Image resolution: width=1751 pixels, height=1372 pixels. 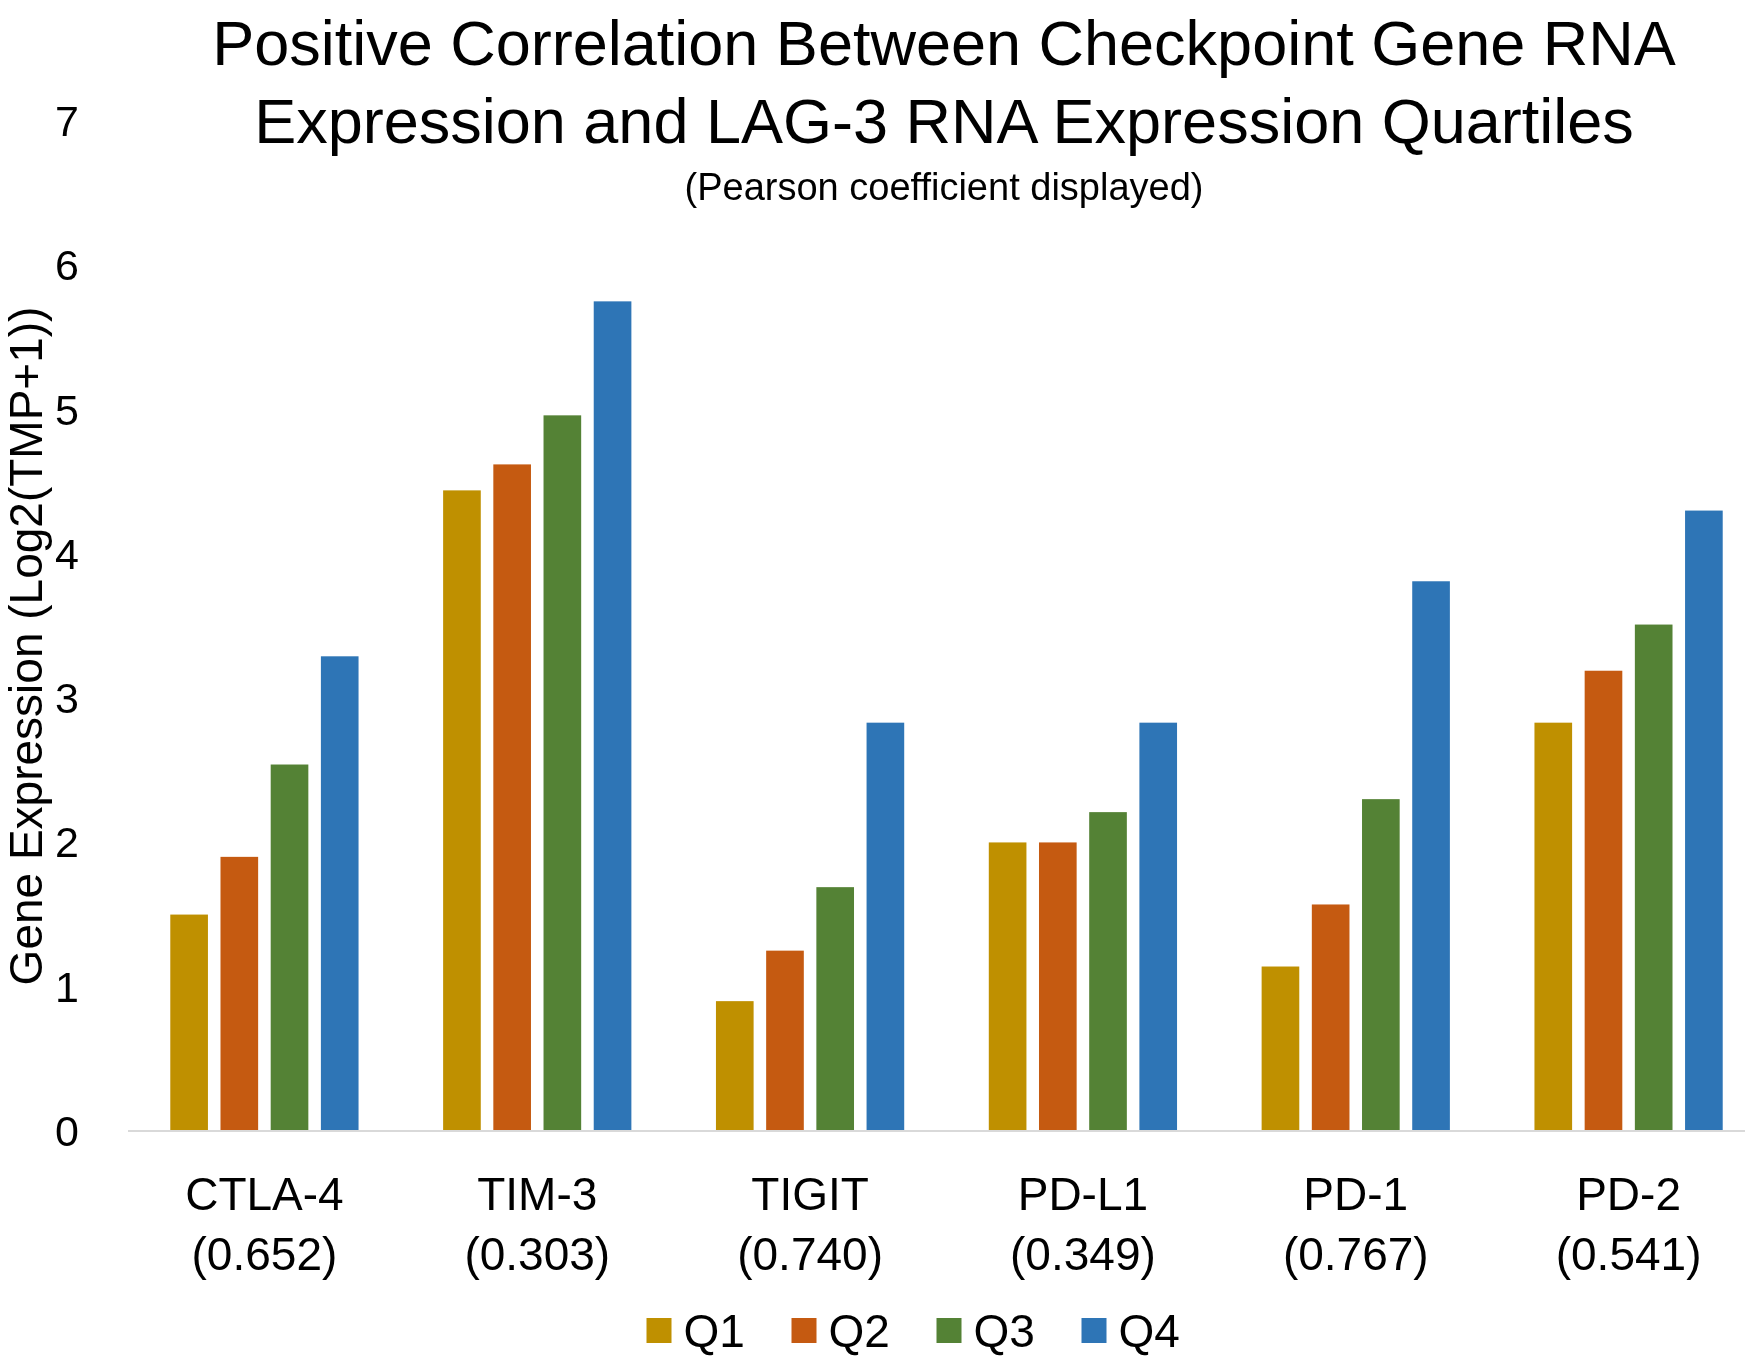 I want to click on chart-title: Positive Correlation Between Checkpoint Gene RNA Expression and LAG-3 RNA Expression Quartiles, so click(x=944, y=82).